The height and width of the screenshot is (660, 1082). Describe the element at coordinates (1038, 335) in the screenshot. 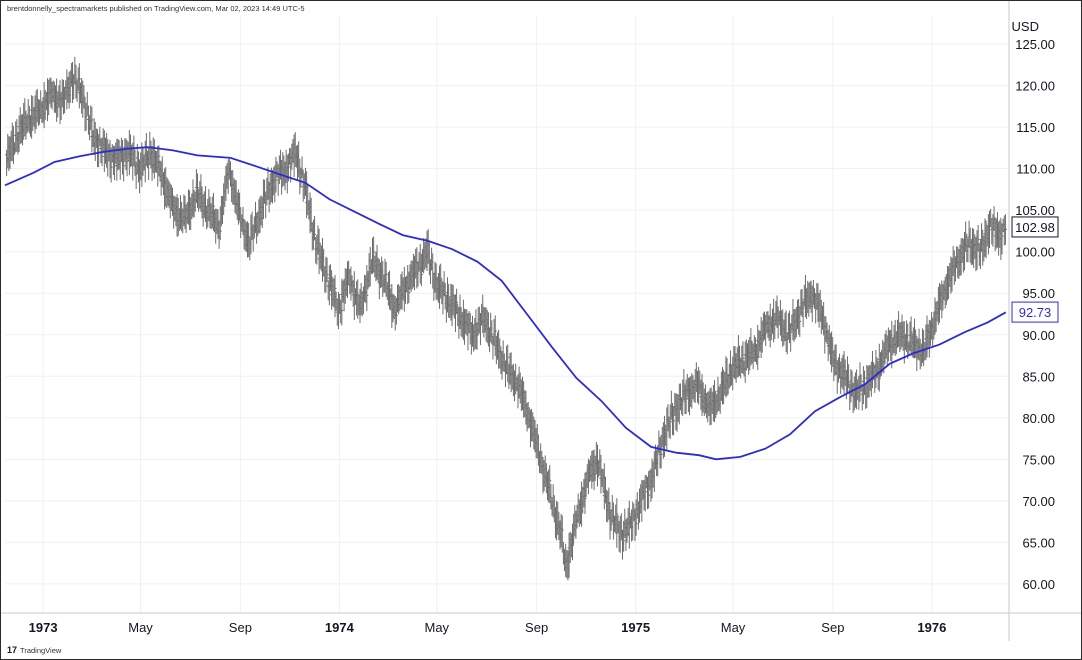

I see `y-tick-label: 90.00` at that location.